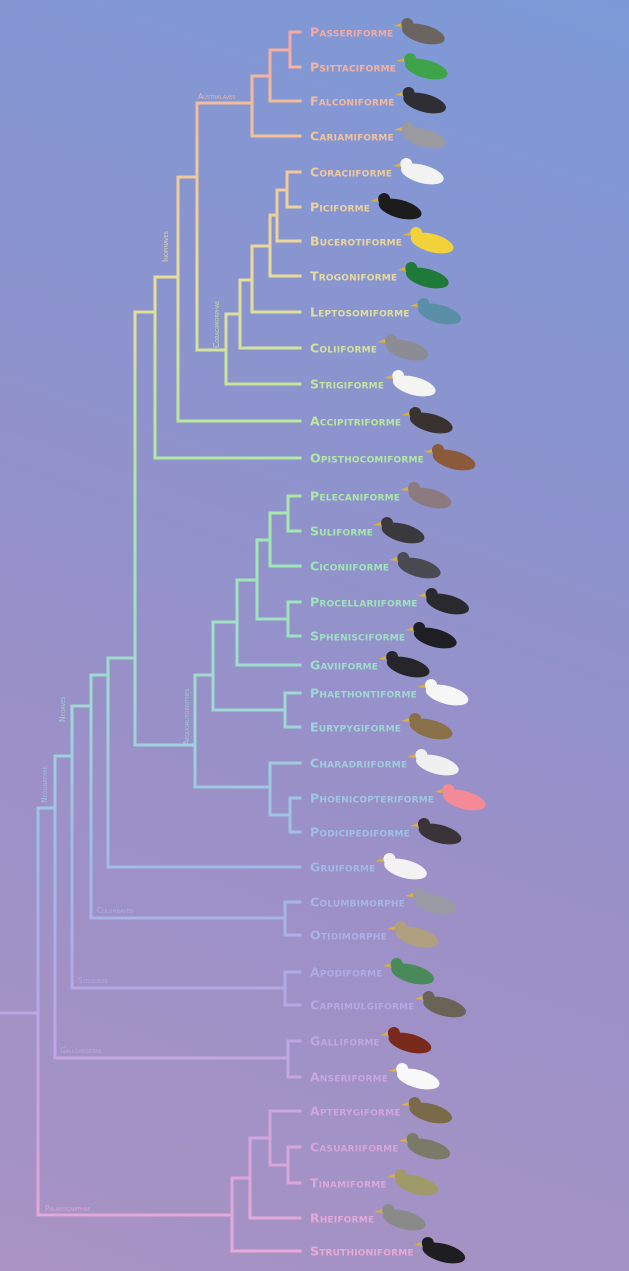 The image size is (629, 1271). What do you see at coordinates (340, 207) in the screenshot?
I see `leaf-label: Piciforme` at bounding box center [340, 207].